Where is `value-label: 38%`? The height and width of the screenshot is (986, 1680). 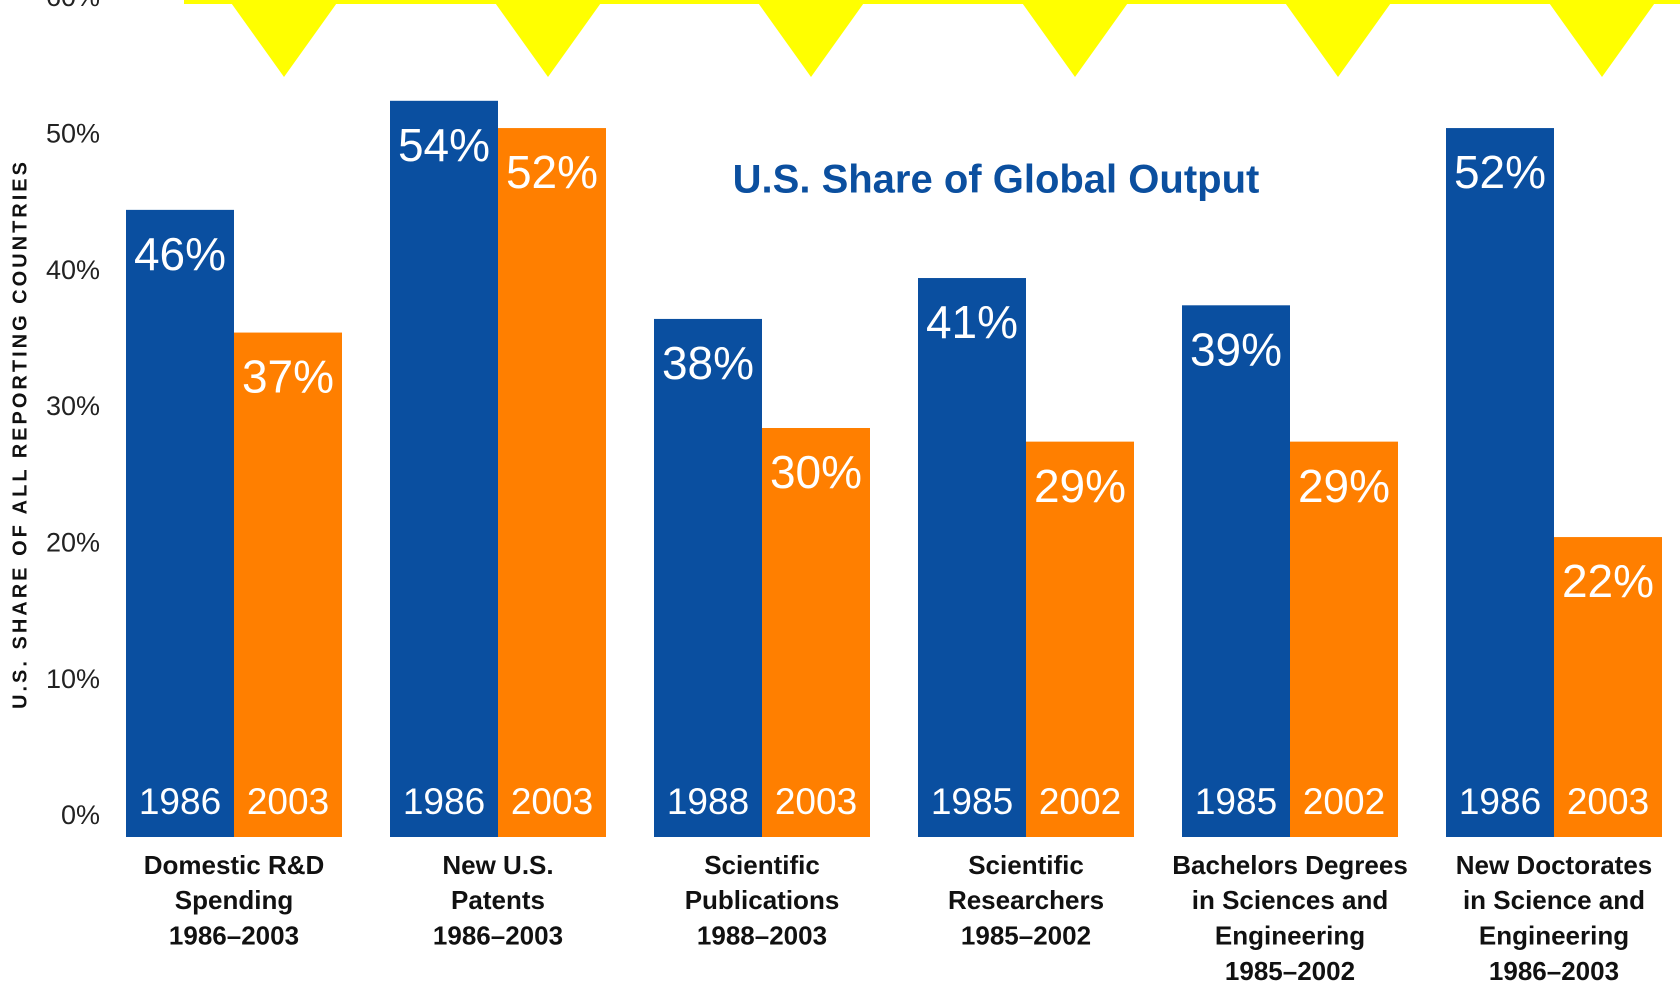 value-label: 38% is located at coordinates (708, 363).